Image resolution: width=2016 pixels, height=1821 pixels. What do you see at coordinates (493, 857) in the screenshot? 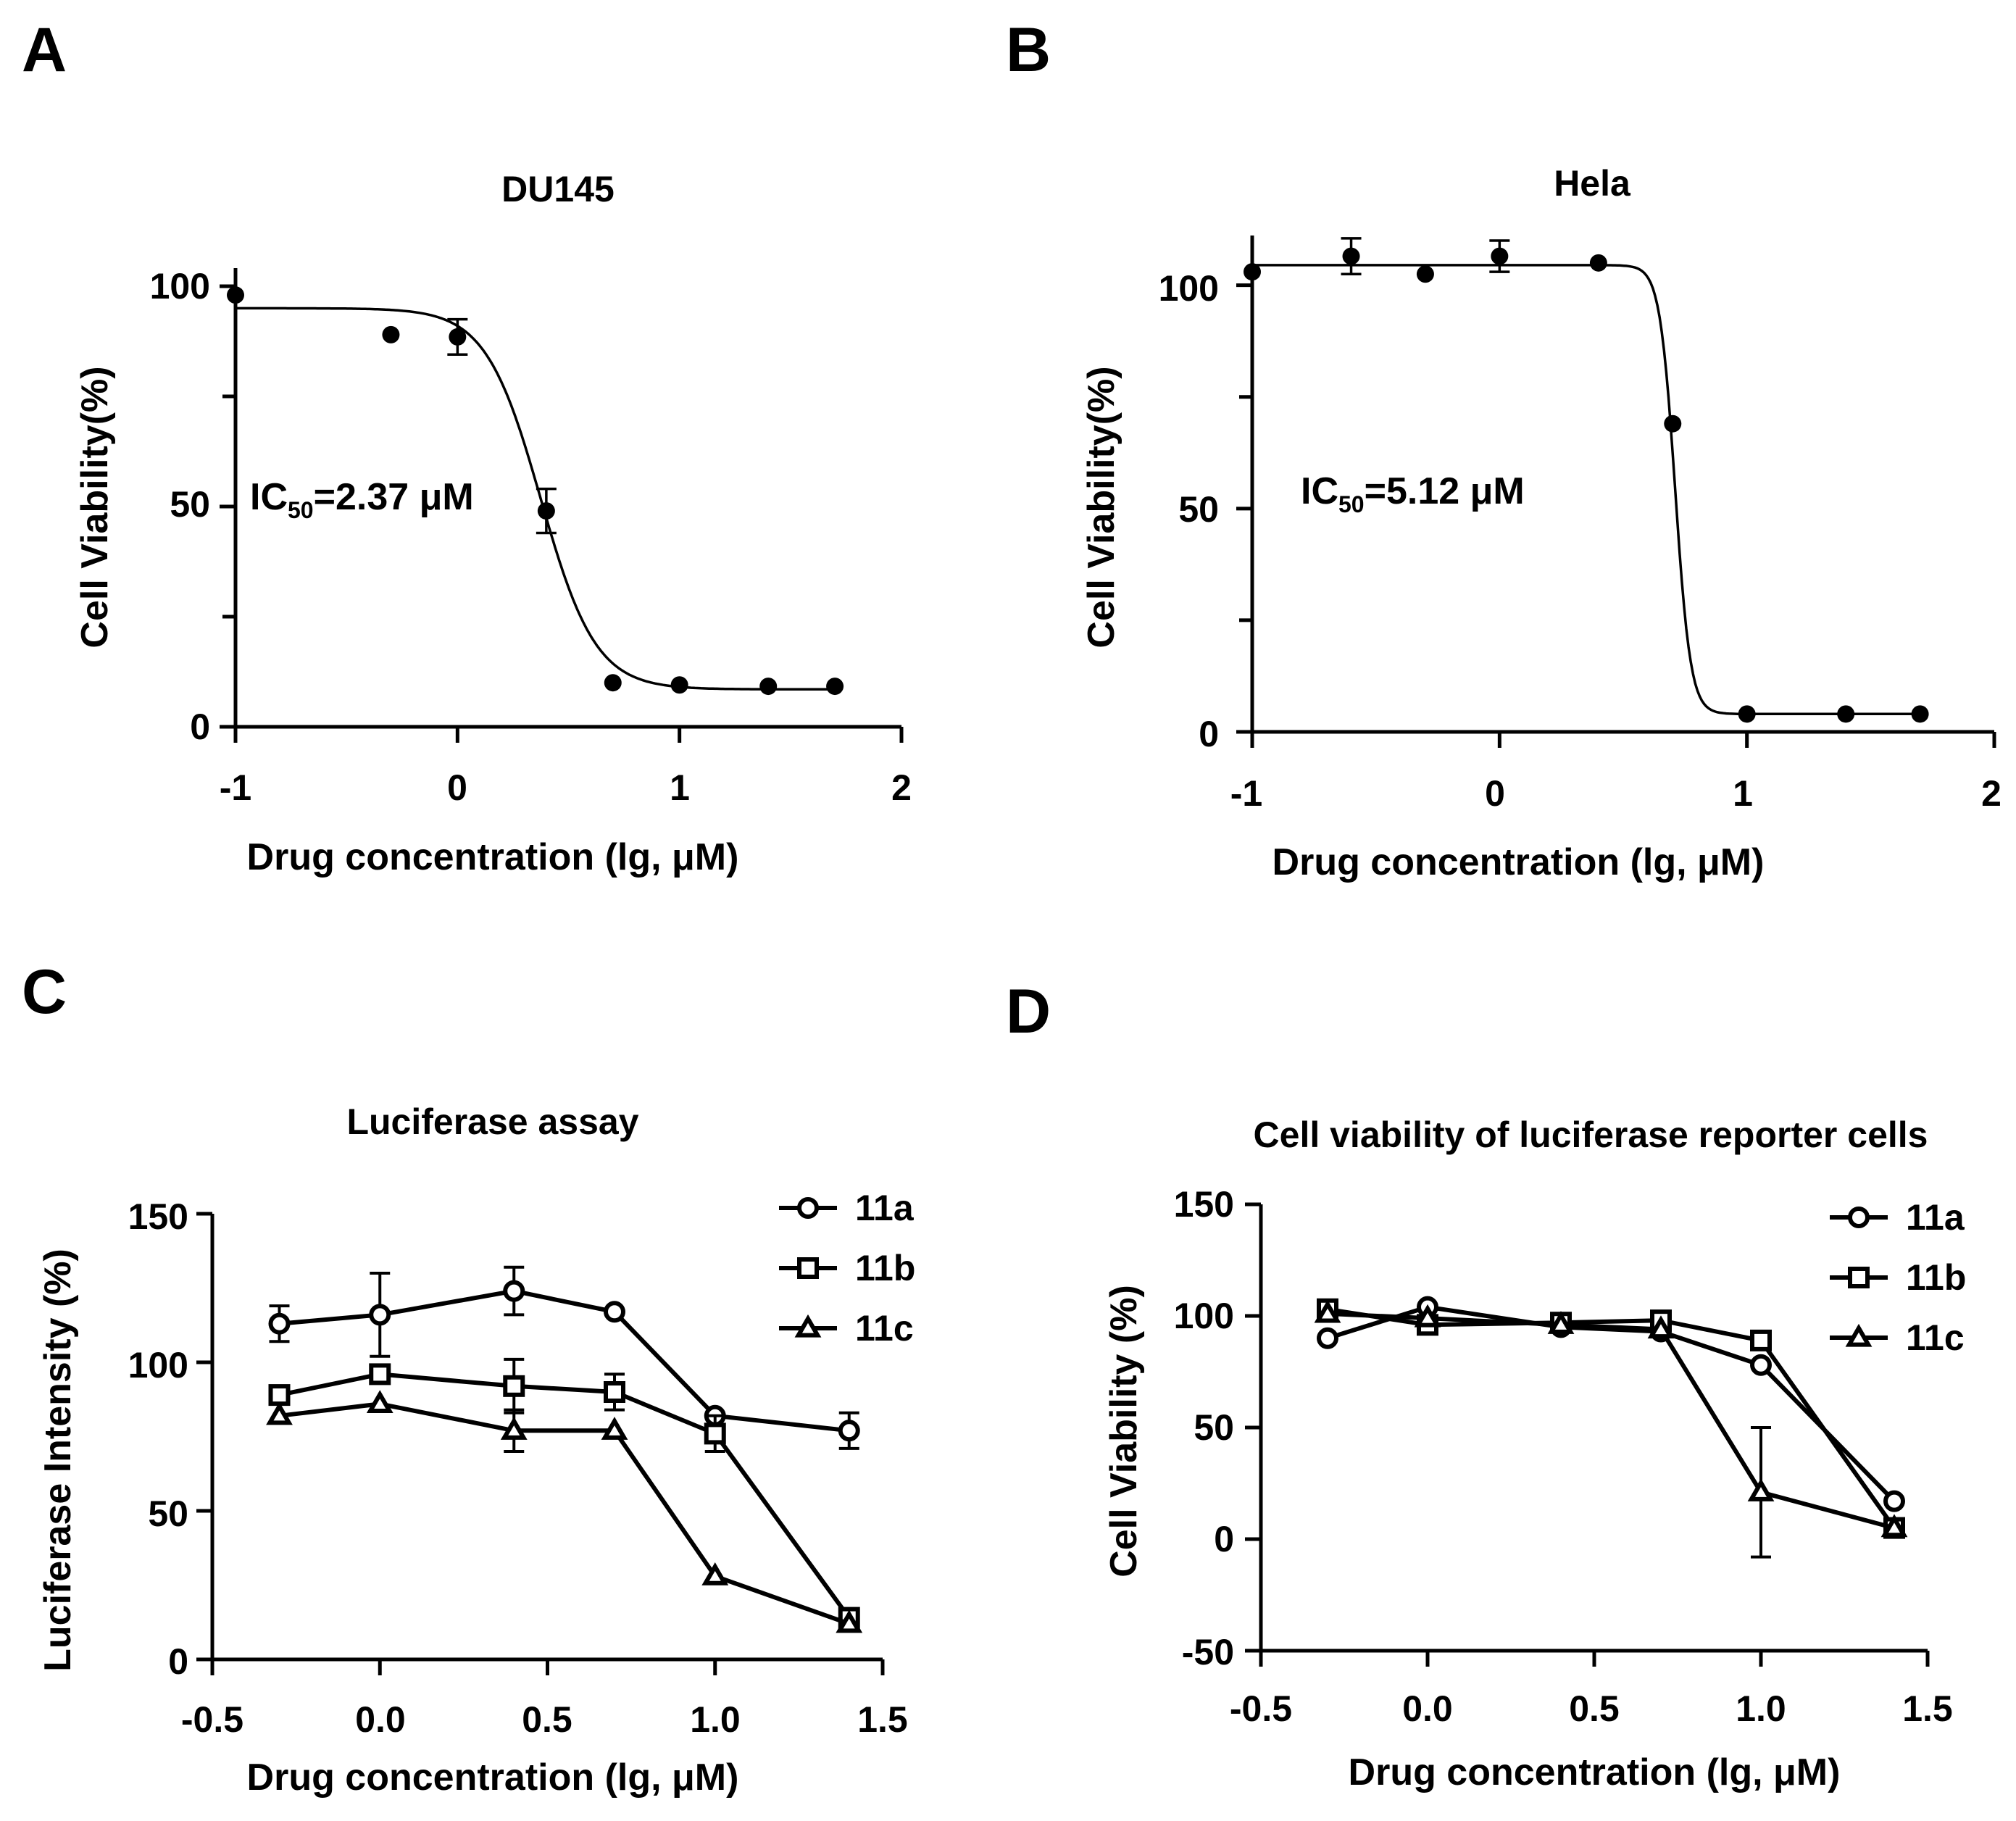
I see `x-axis-label-a: Drug concentration (lg, μM)` at bounding box center [493, 857].